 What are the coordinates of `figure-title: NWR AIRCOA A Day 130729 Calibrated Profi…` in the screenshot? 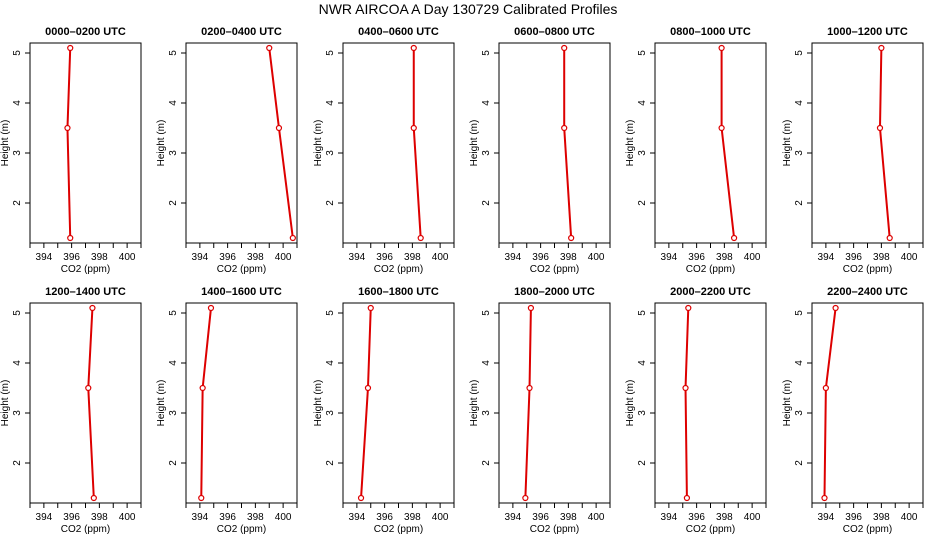 It's located at (468, 9).